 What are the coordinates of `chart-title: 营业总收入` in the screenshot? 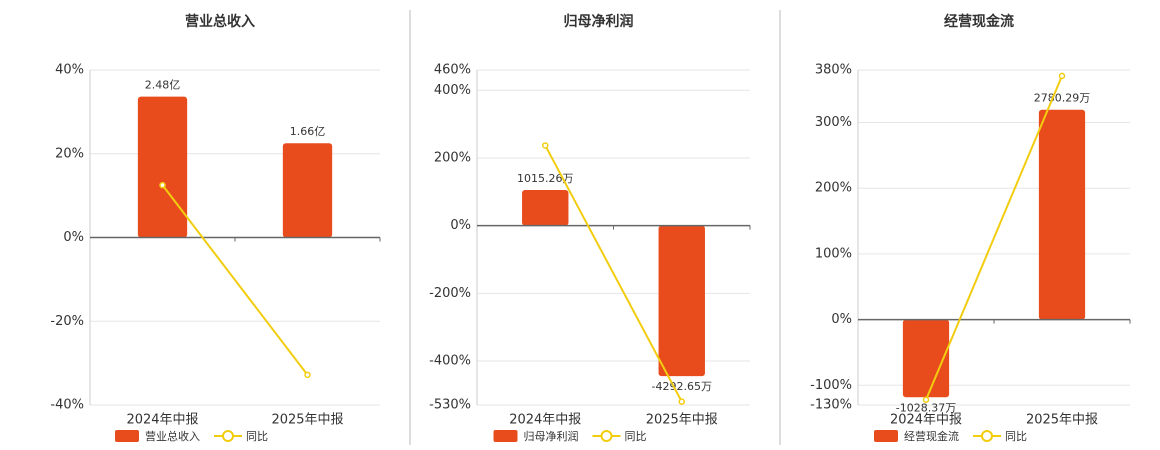 It's located at (220, 21).